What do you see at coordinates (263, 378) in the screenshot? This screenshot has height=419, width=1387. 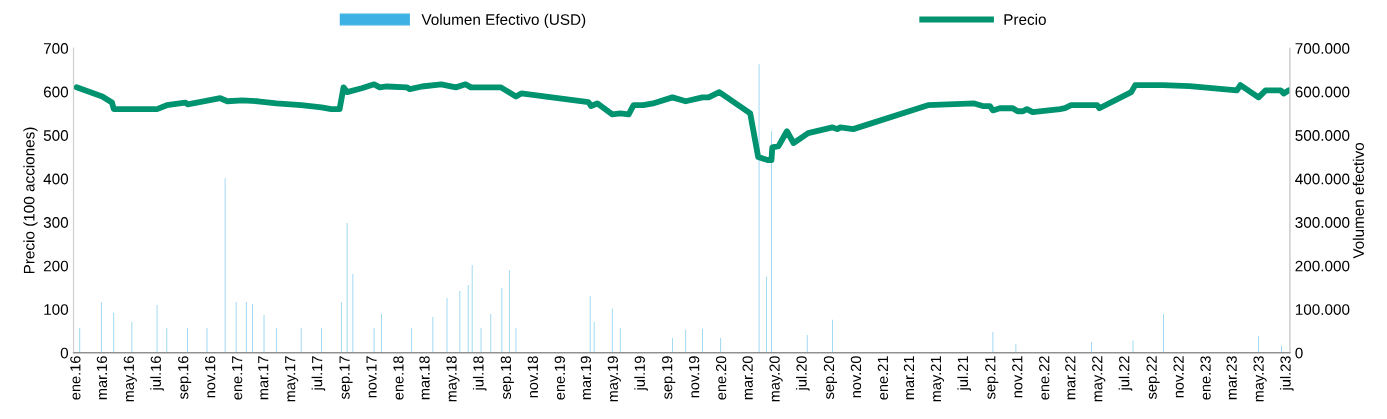 I see `x-tick-label: mar.17` at bounding box center [263, 378].